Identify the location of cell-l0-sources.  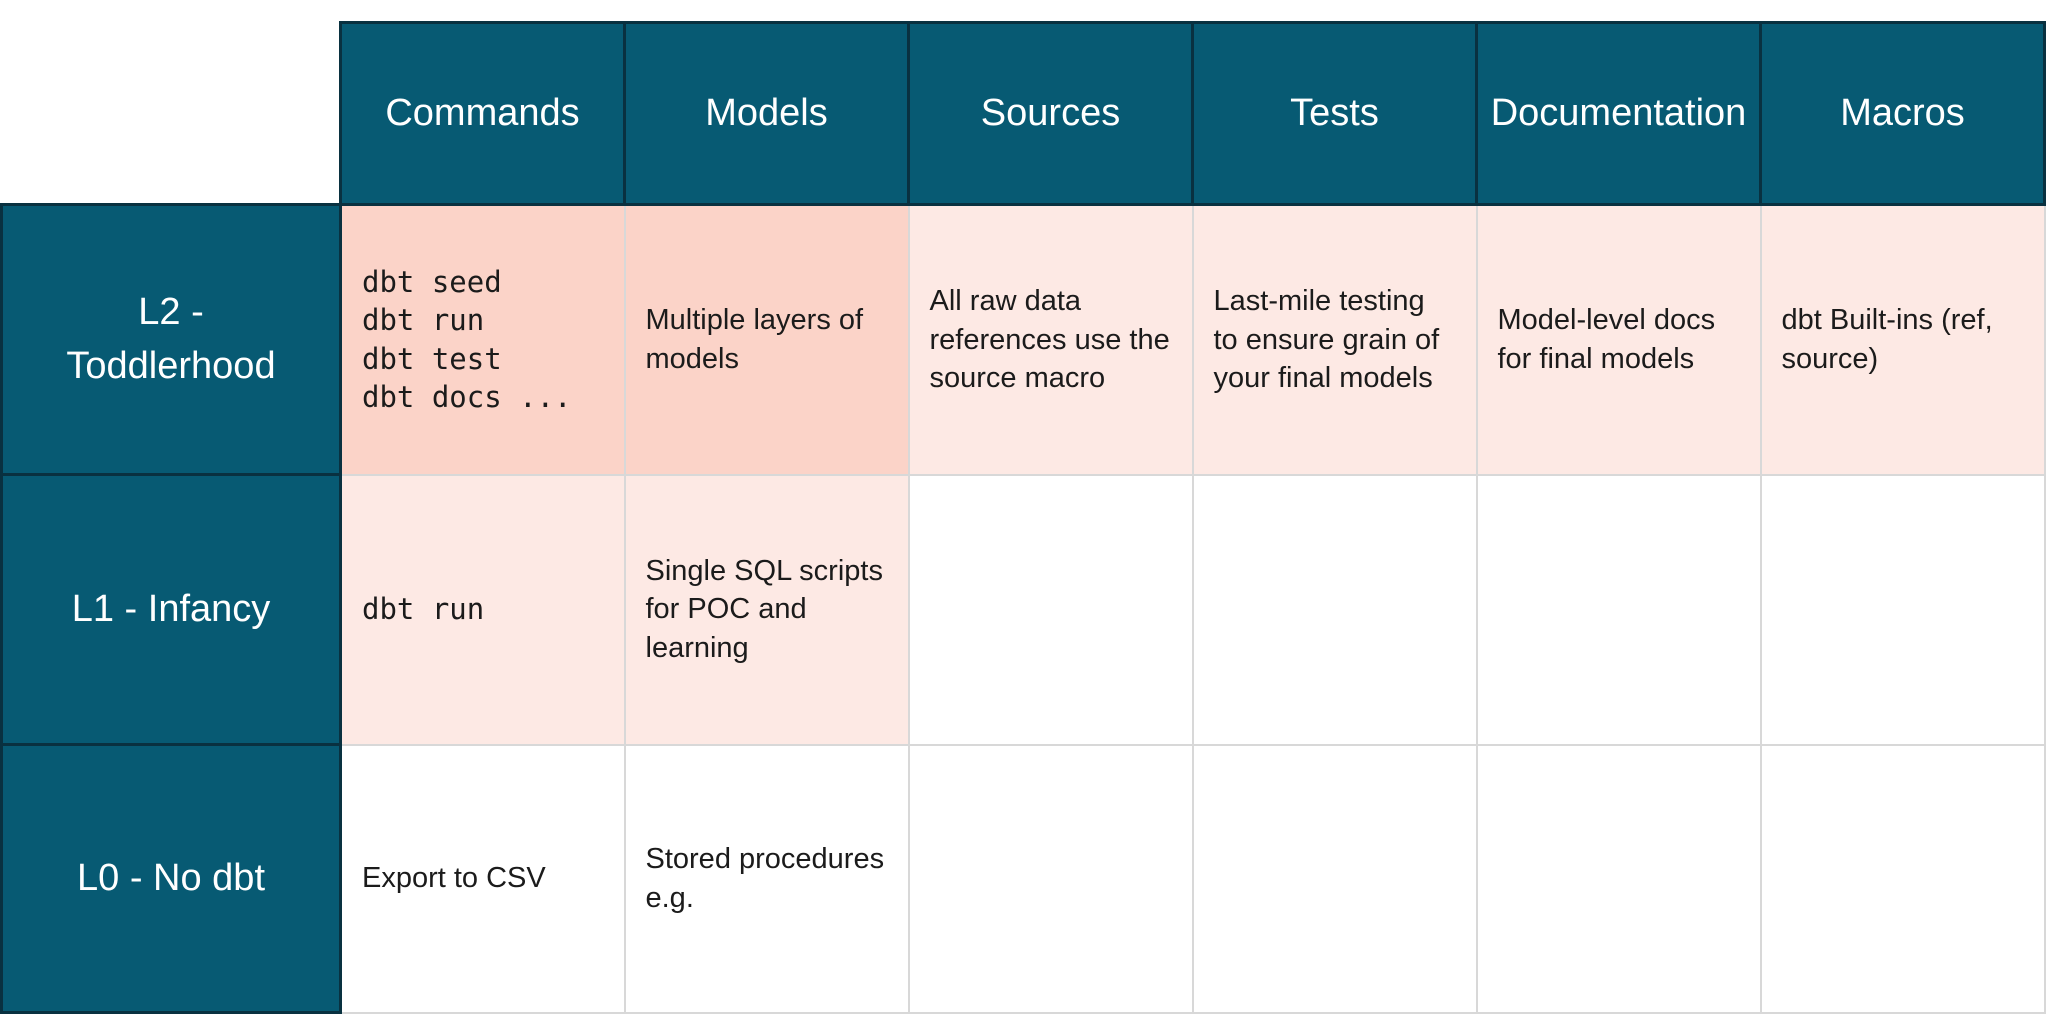
(1050, 878).